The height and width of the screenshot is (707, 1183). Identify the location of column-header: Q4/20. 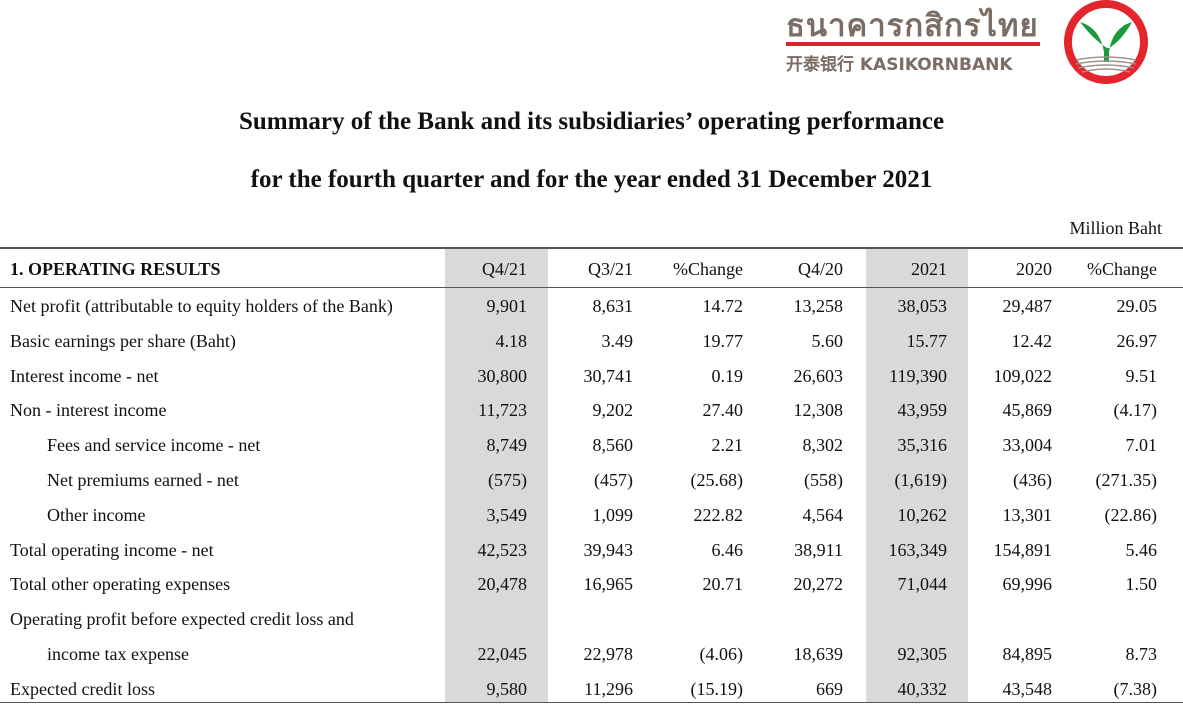
(820, 269).